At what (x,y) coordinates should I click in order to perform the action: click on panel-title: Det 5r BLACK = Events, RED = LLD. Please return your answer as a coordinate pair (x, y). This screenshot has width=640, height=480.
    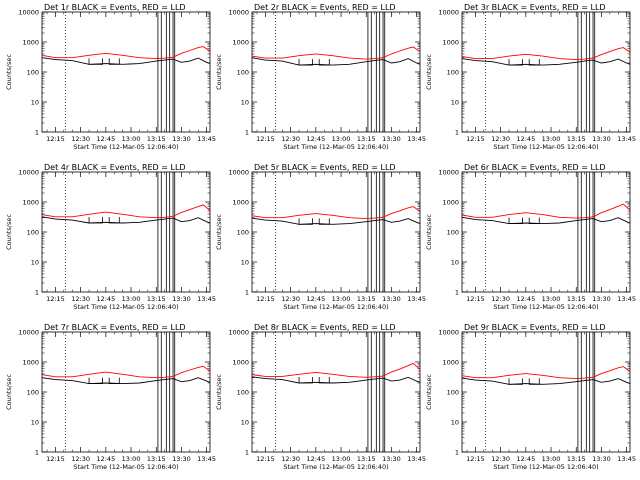
    Looking at the image, I should click on (325, 167).